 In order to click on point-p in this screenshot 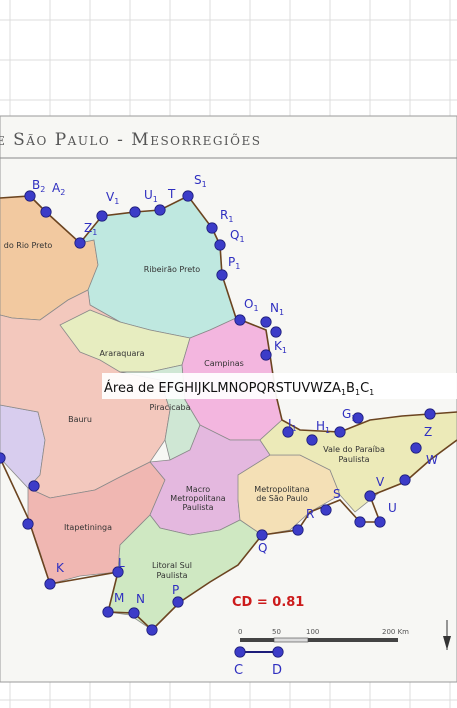, I will do `click(178, 602)`.